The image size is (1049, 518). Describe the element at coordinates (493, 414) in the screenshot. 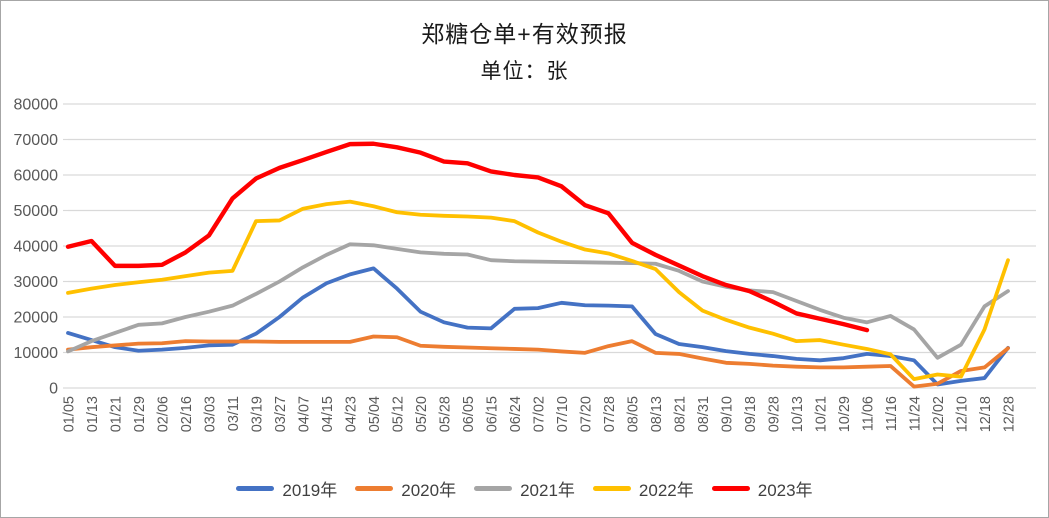

I see `x-axis-label: 06/15` at that location.